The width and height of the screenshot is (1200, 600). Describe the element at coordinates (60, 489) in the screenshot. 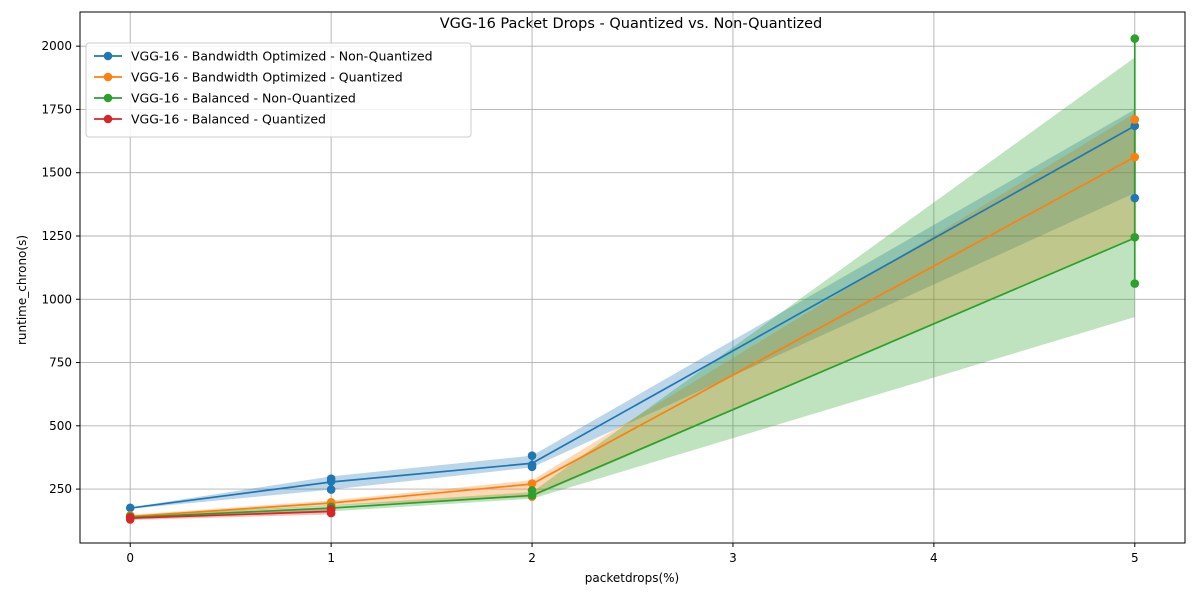

I see `y-tick-label: 250` at that location.